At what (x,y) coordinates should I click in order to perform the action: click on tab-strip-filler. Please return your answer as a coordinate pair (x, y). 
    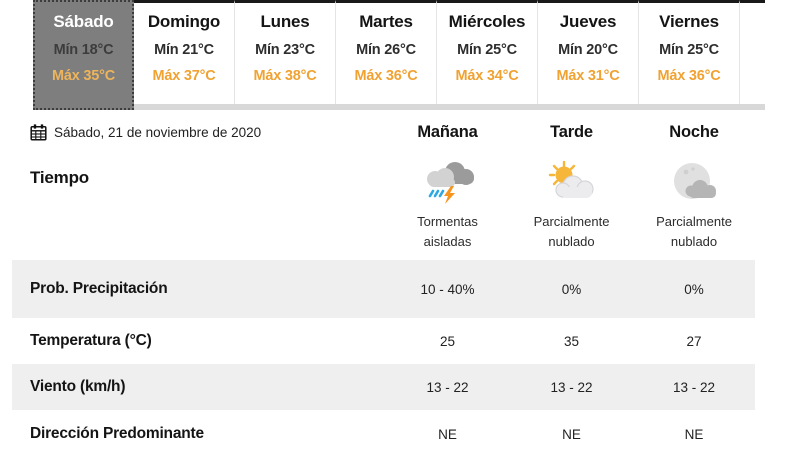
    Looking at the image, I should click on (752, 52).